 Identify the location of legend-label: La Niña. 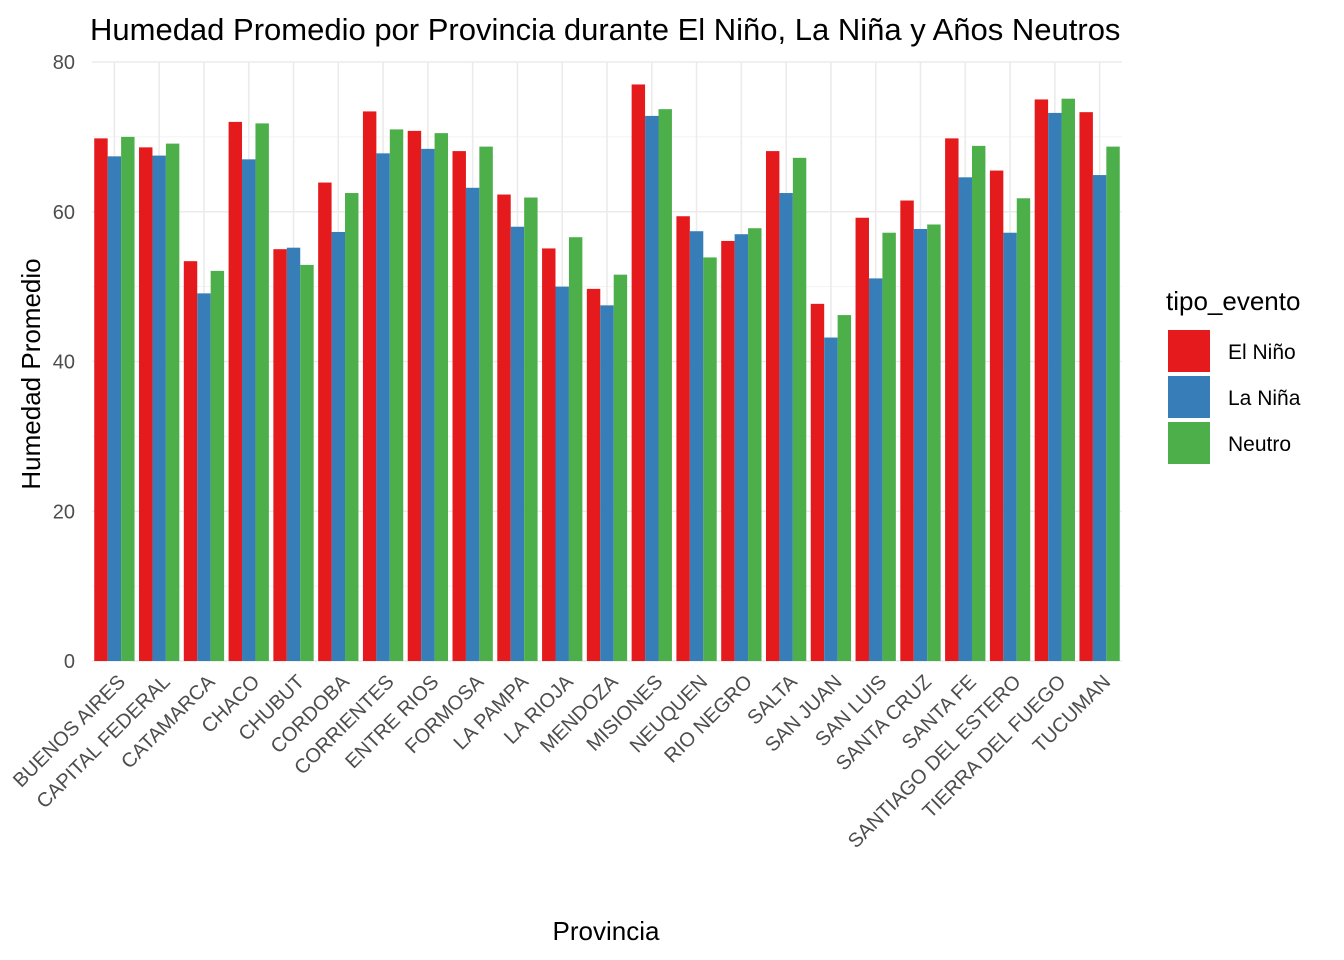
(1264, 398).